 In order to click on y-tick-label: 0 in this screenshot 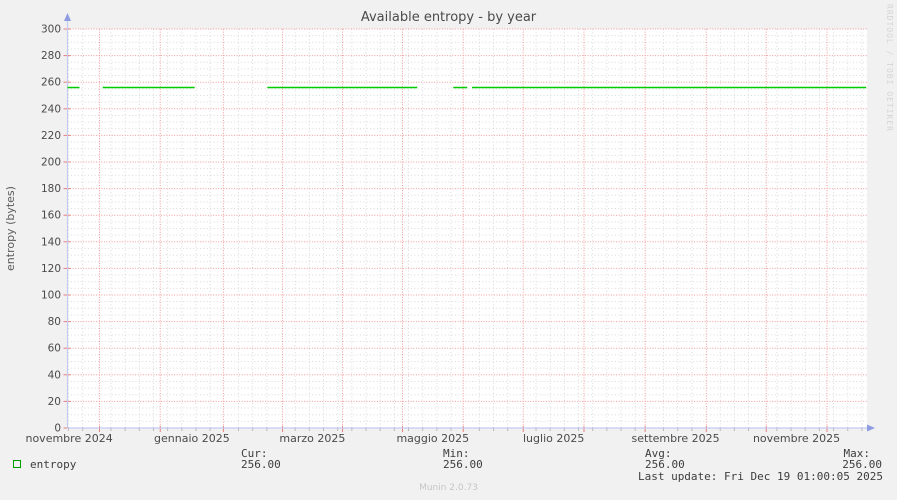, I will do `click(57, 429)`.